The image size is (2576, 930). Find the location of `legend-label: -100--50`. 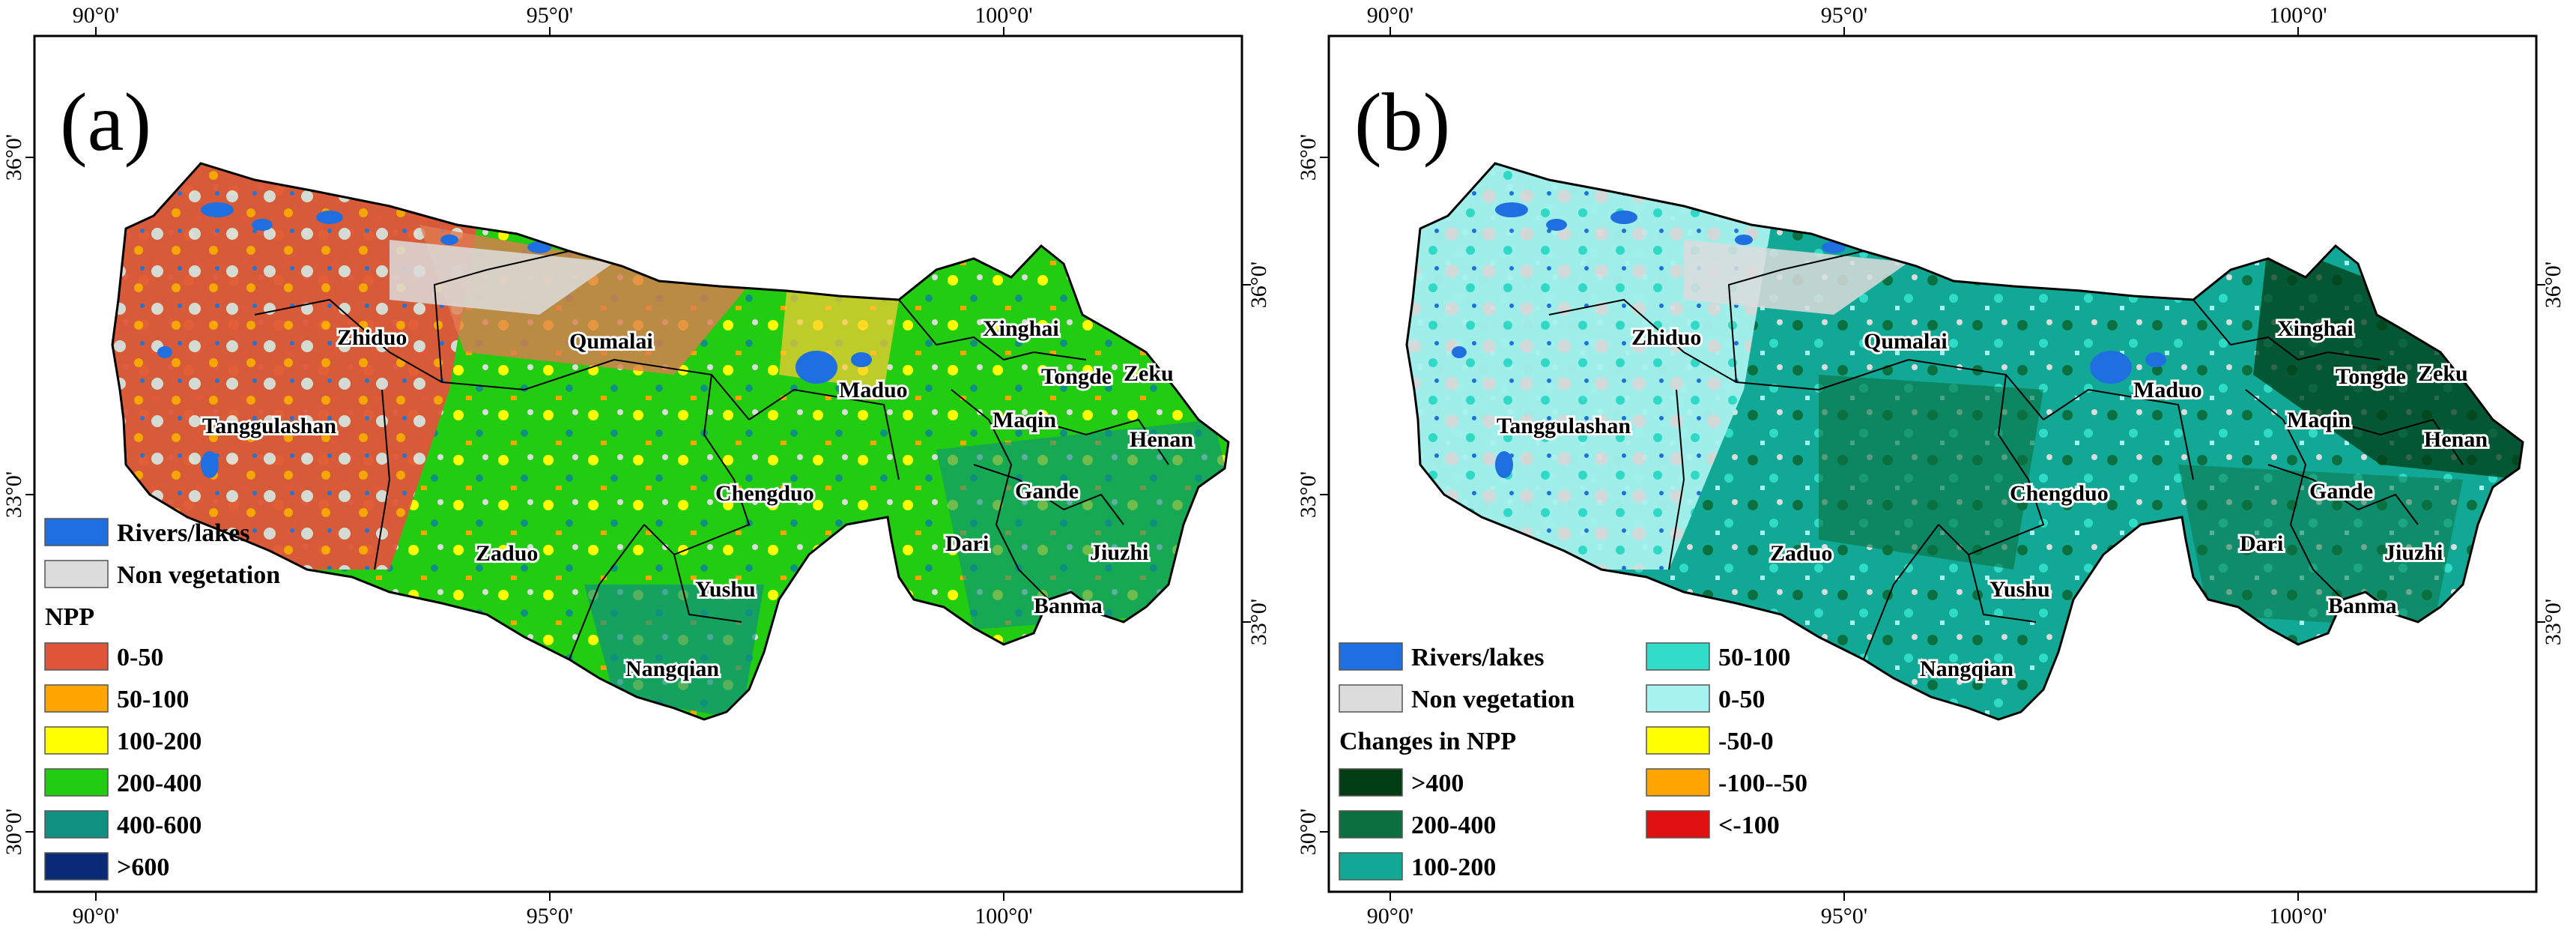

legend-label: -100--50 is located at coordinates (1762, 783).